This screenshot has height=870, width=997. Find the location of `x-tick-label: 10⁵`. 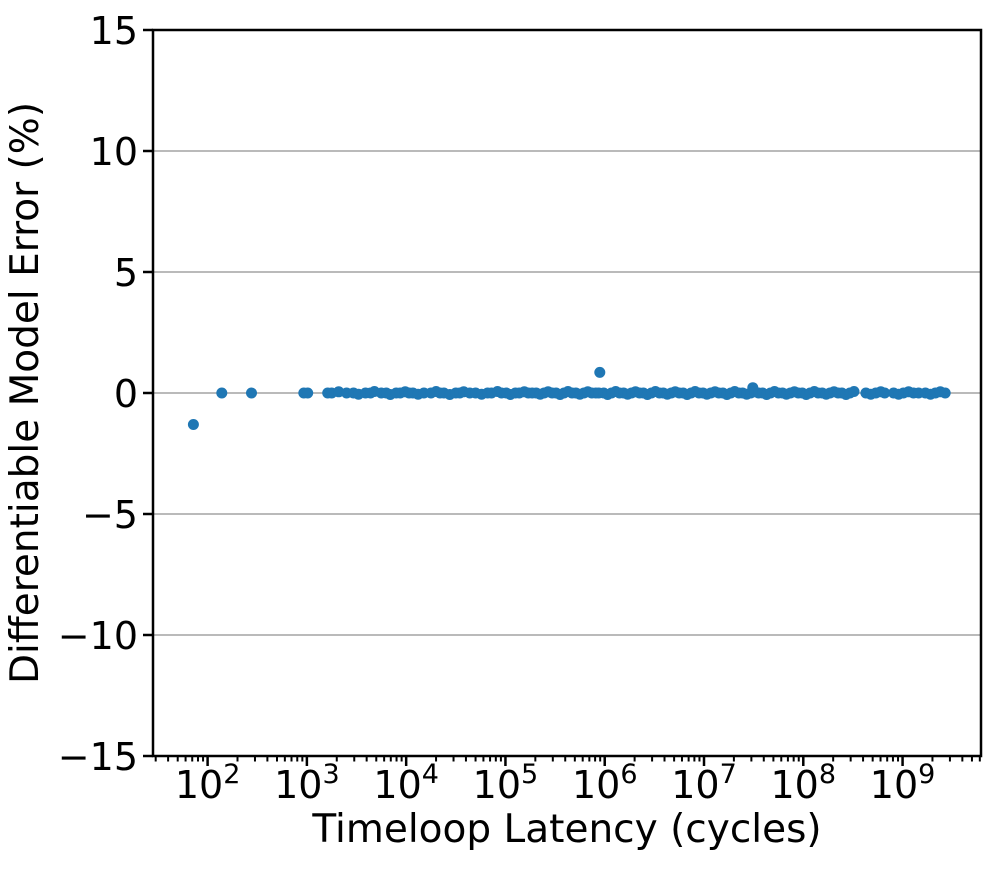

x-tick-label: 10⁵ is located at coordinates (506, 783).